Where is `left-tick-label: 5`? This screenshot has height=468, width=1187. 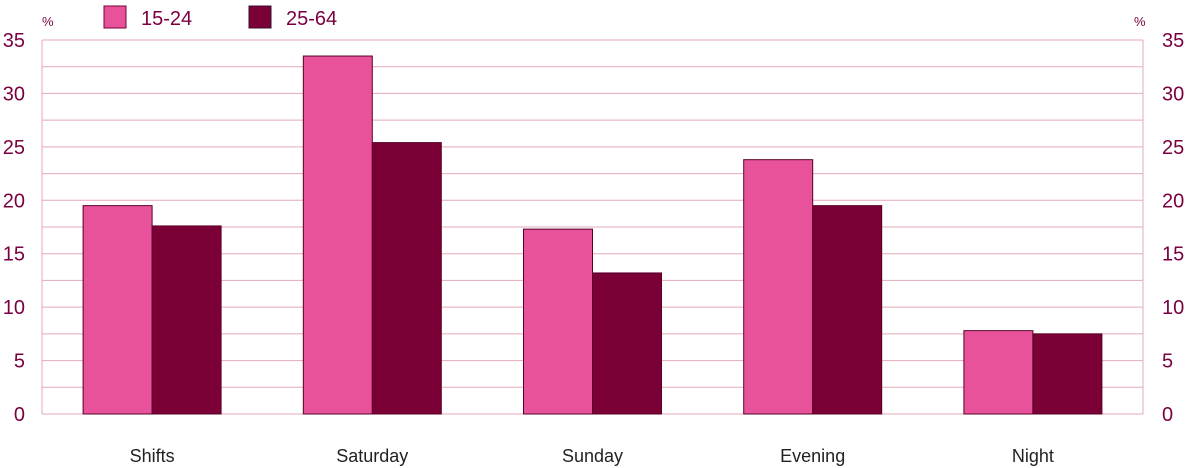 left-tick-label: 5 is located at coordinates (19, 362).